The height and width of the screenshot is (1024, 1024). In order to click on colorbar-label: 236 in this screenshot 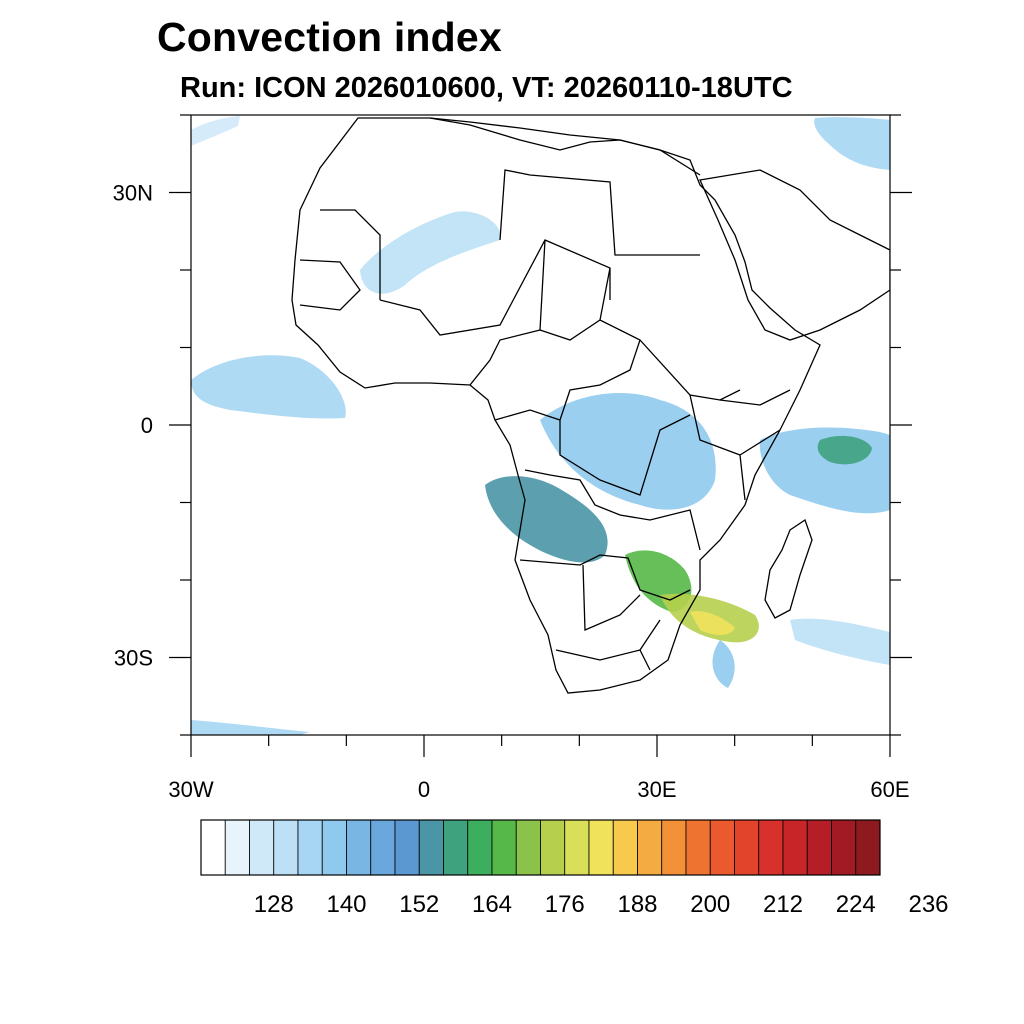, I will do `click(928, 904)`.